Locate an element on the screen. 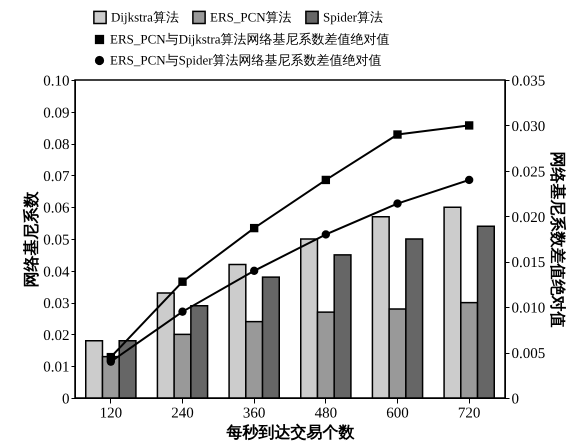 The image size is (585, 443). y-tick-label: 0.10 is located at coordinates (56, 82).